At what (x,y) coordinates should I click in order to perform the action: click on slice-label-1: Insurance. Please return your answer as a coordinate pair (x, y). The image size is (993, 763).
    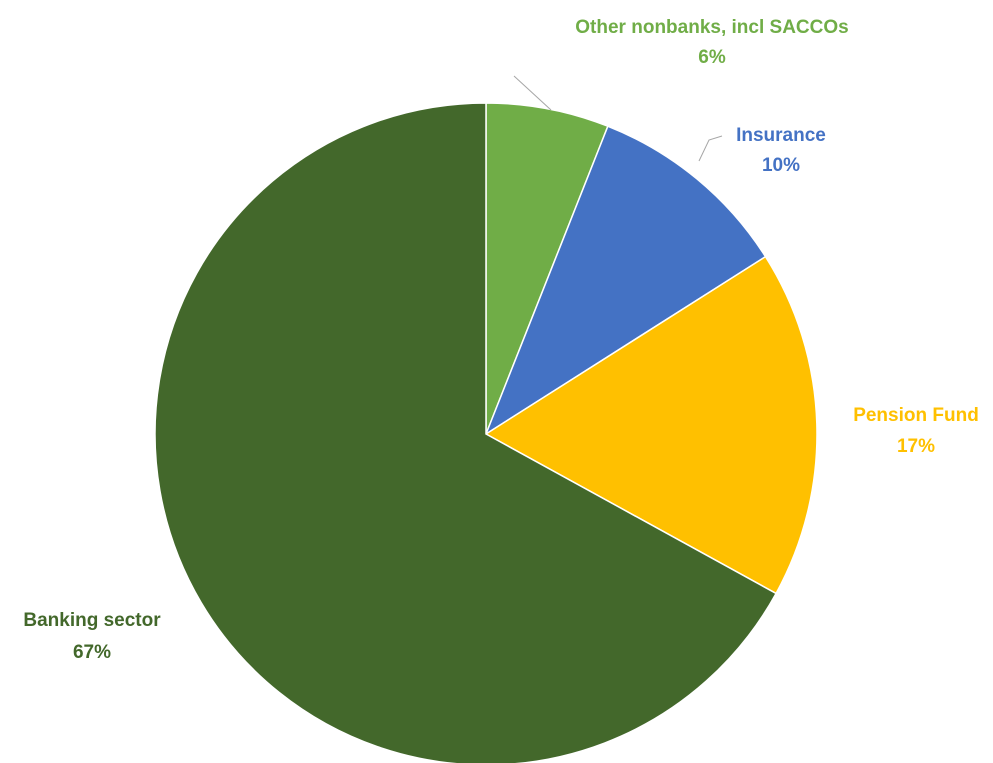
    Looking at the image, I should click on (781, 135).